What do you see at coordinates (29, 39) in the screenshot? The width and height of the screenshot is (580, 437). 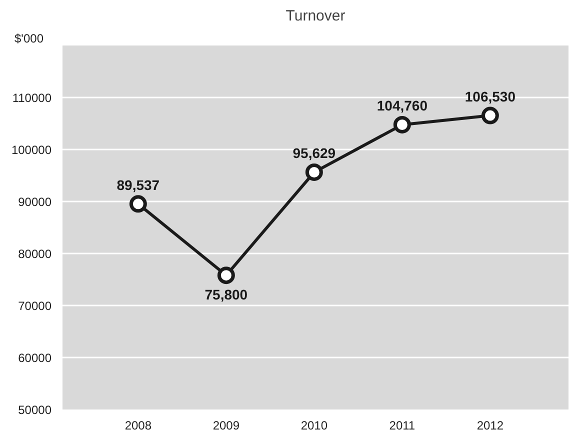 I see `y-axis-title: $'000` at bounding box center [29, 39].